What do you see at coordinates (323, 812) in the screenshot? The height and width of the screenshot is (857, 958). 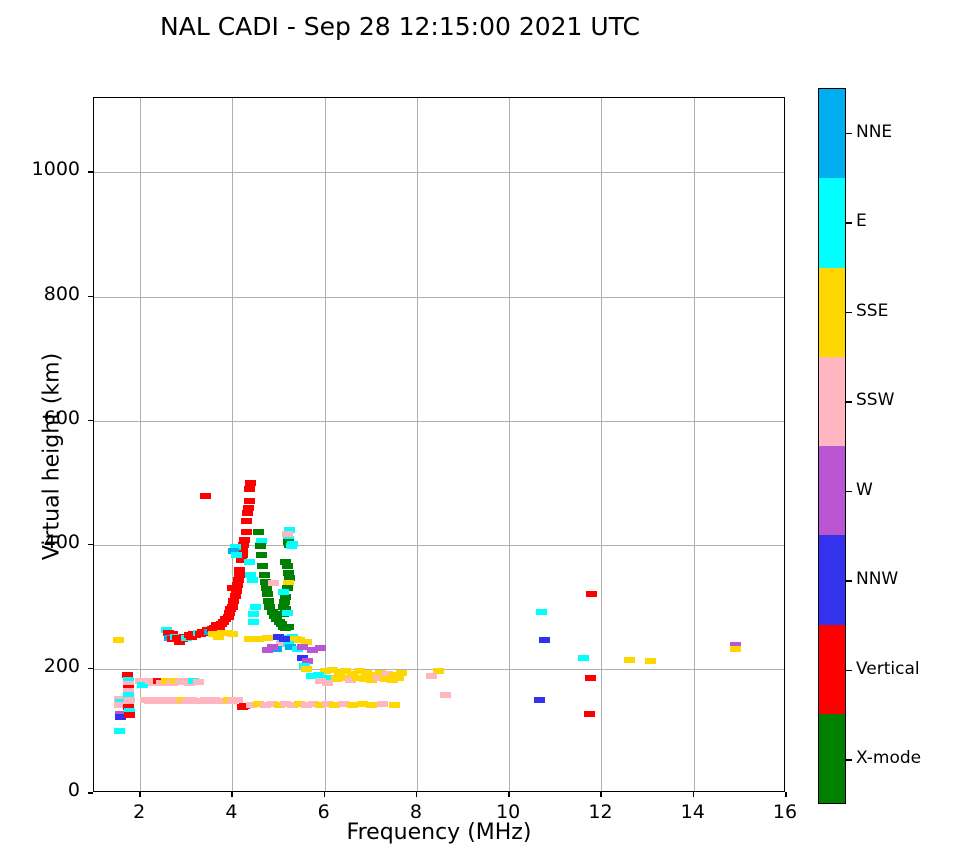 I see `x-tick-label: 6` at bounding box center [323, 812].